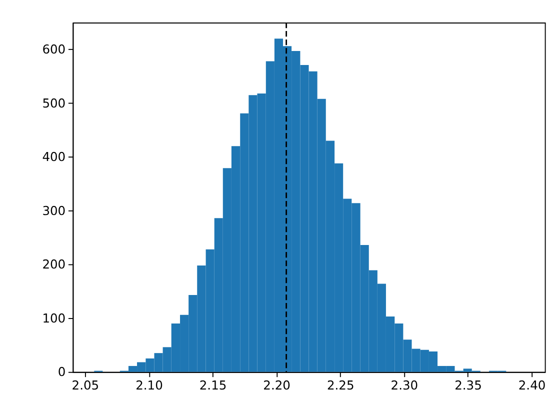  I want to click on x-tick-label: 2.40, so click(532, 385).